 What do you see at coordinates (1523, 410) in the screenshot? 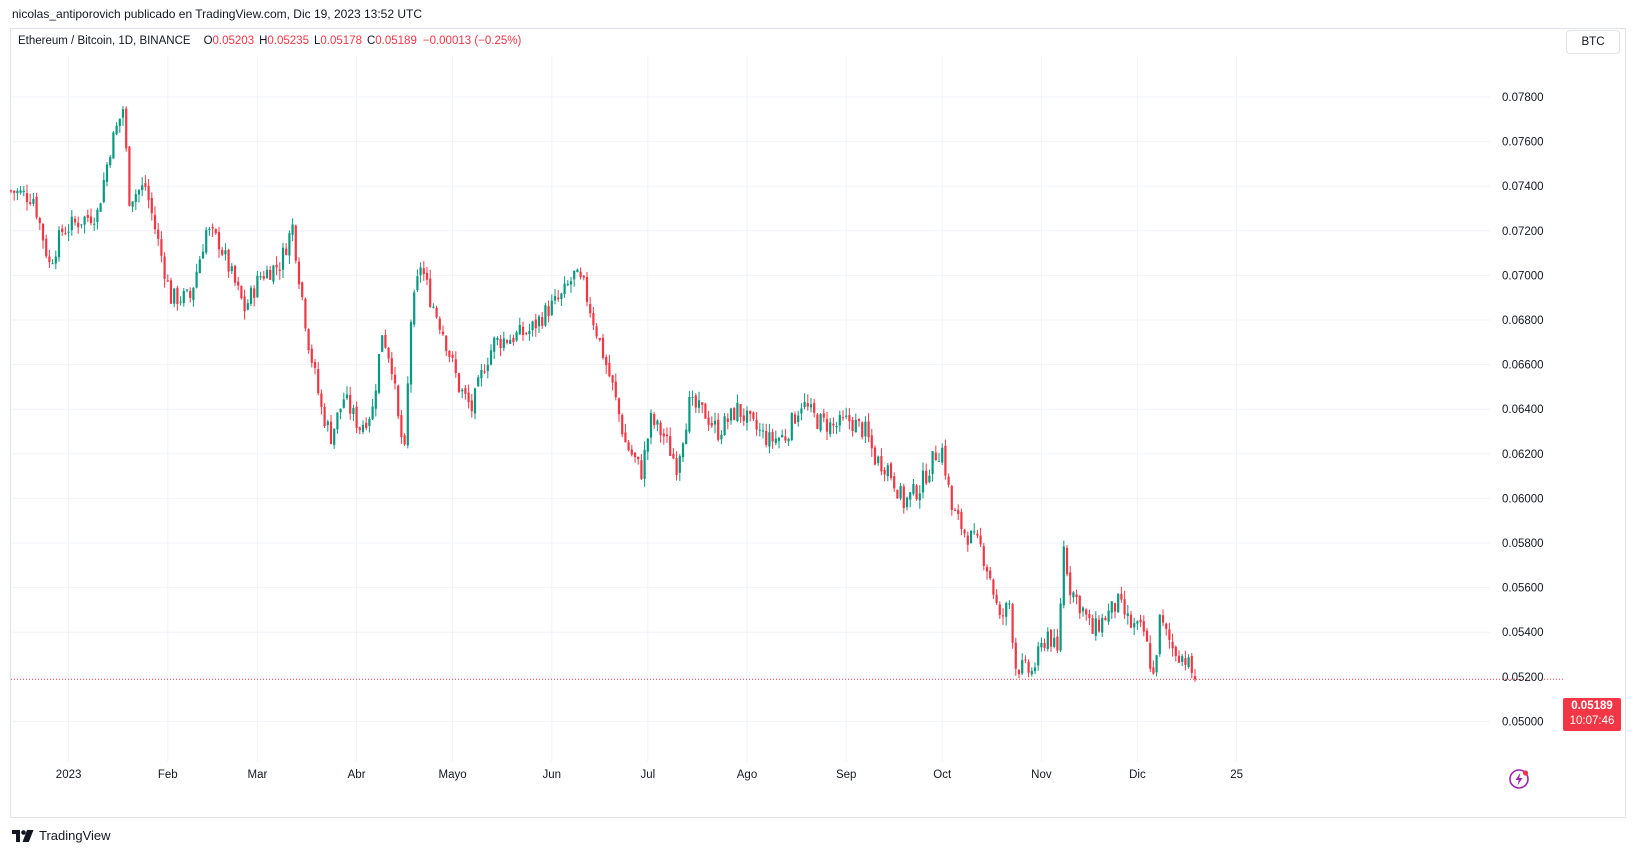
I see `y-tick-label: 0.06400` at bounding box center [1523, 410].